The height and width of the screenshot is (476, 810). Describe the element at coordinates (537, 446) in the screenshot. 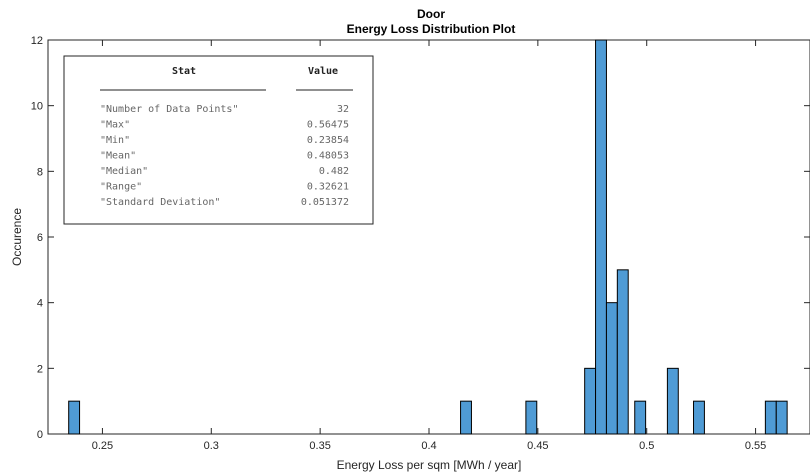

I see `x-tick-label: 0.45` at that location.